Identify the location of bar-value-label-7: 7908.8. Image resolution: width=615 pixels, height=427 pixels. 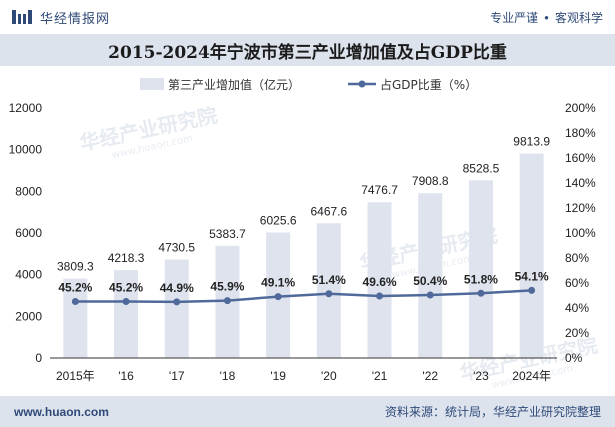
(430, 181).